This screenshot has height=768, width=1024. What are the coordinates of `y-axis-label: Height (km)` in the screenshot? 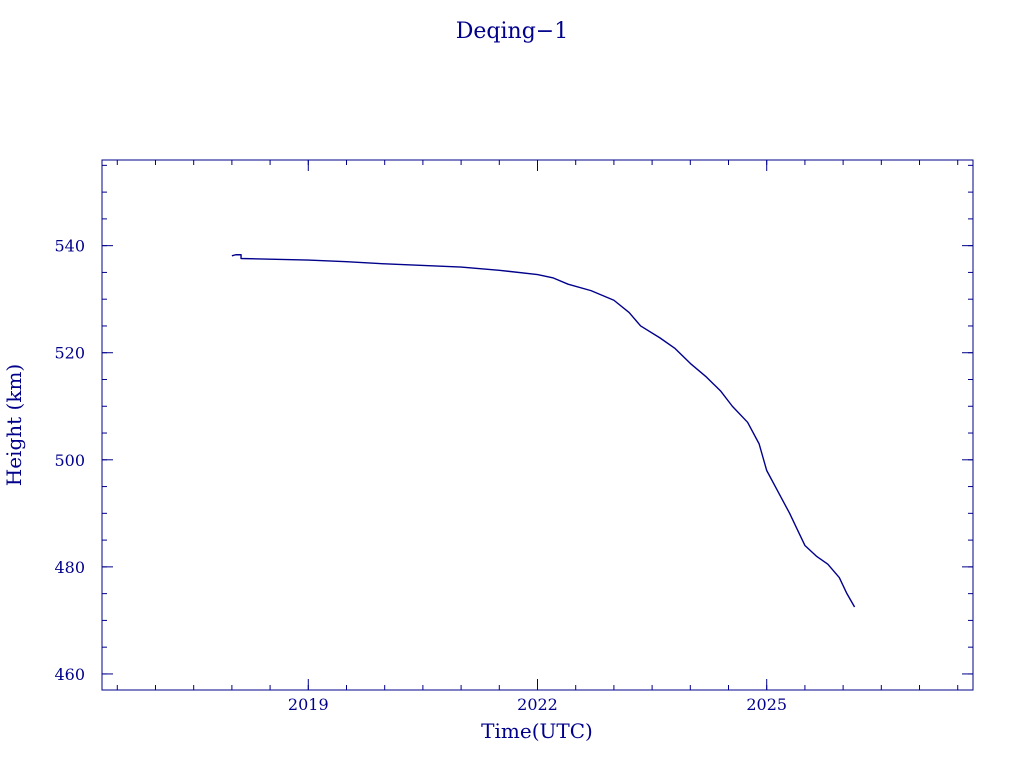 It's located at (14, 425).